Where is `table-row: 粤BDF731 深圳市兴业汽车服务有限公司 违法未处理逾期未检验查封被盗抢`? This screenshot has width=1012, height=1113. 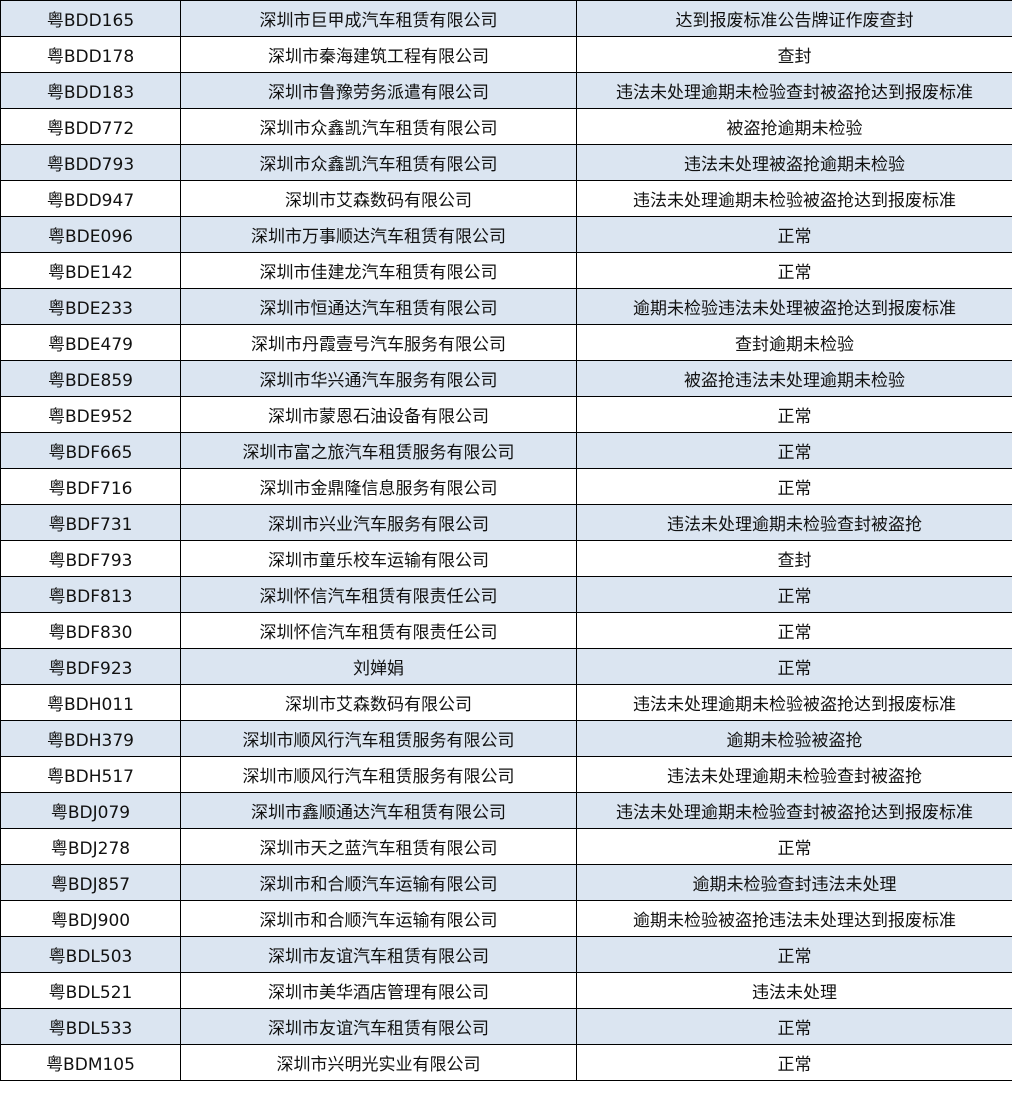 table-row: 粤BDF731 深圳市兴业汽车服务有限公司 违法未处理逾期未检验查封被盗抢 is located at coordinates (506, 522).